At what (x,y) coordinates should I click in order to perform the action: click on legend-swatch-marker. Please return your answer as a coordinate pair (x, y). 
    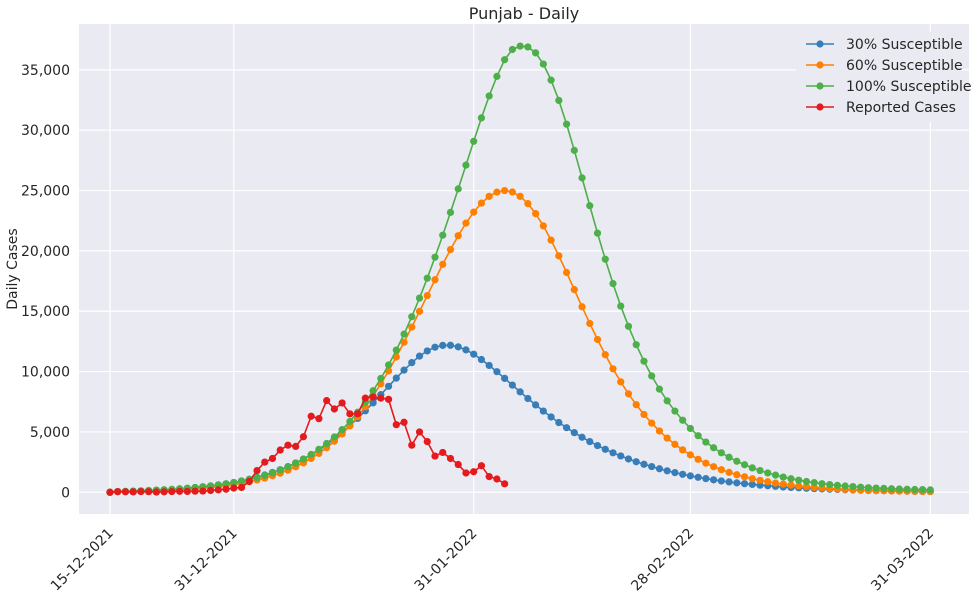
    Looking at the image, I should click on (820, 65).